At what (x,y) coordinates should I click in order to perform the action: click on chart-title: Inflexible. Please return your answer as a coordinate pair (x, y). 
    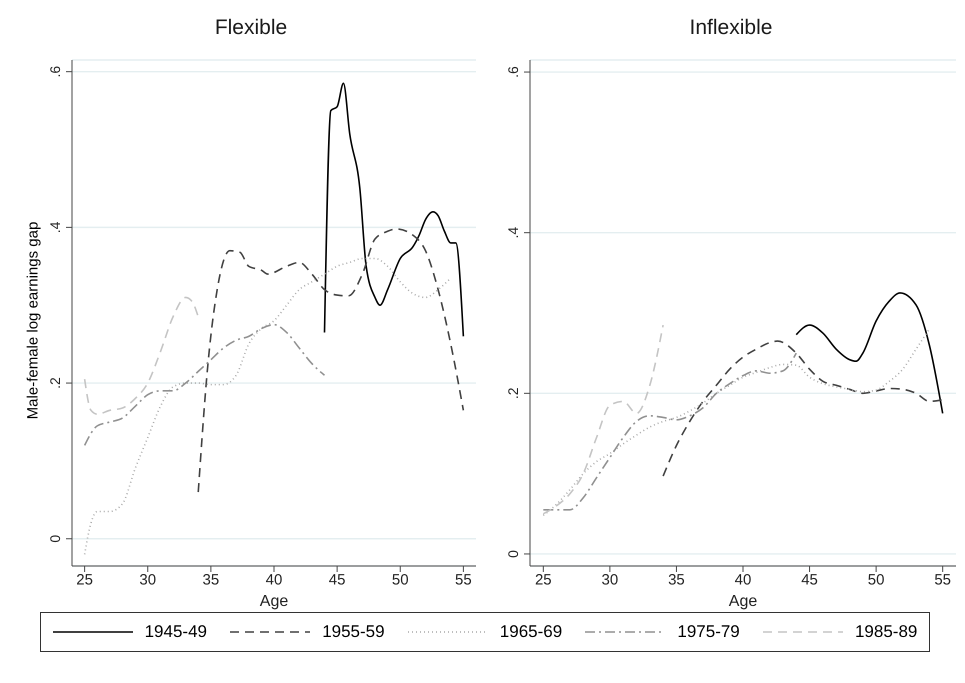
    Looking at the image, I should click on (731, 28).